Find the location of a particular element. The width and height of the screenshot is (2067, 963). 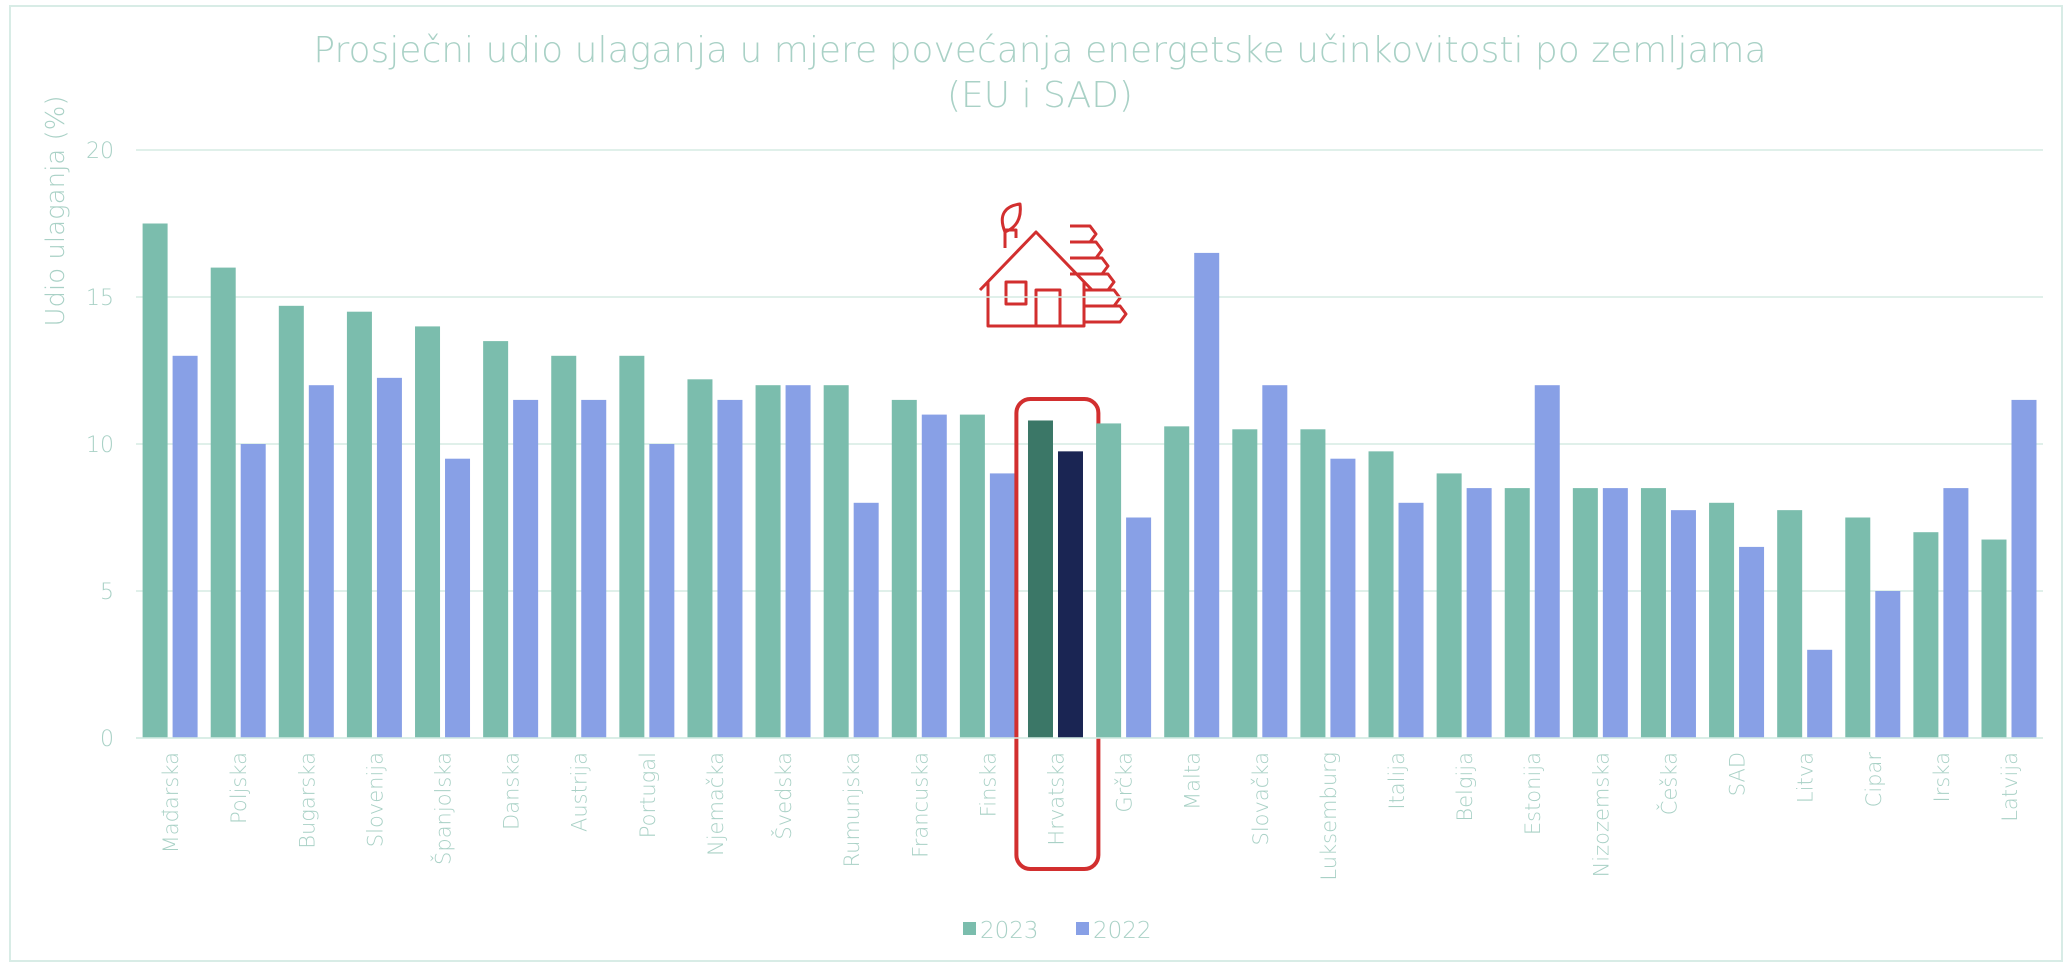

chart-subtitle: (EU i SAD) is located at coordinates (1040, 95).